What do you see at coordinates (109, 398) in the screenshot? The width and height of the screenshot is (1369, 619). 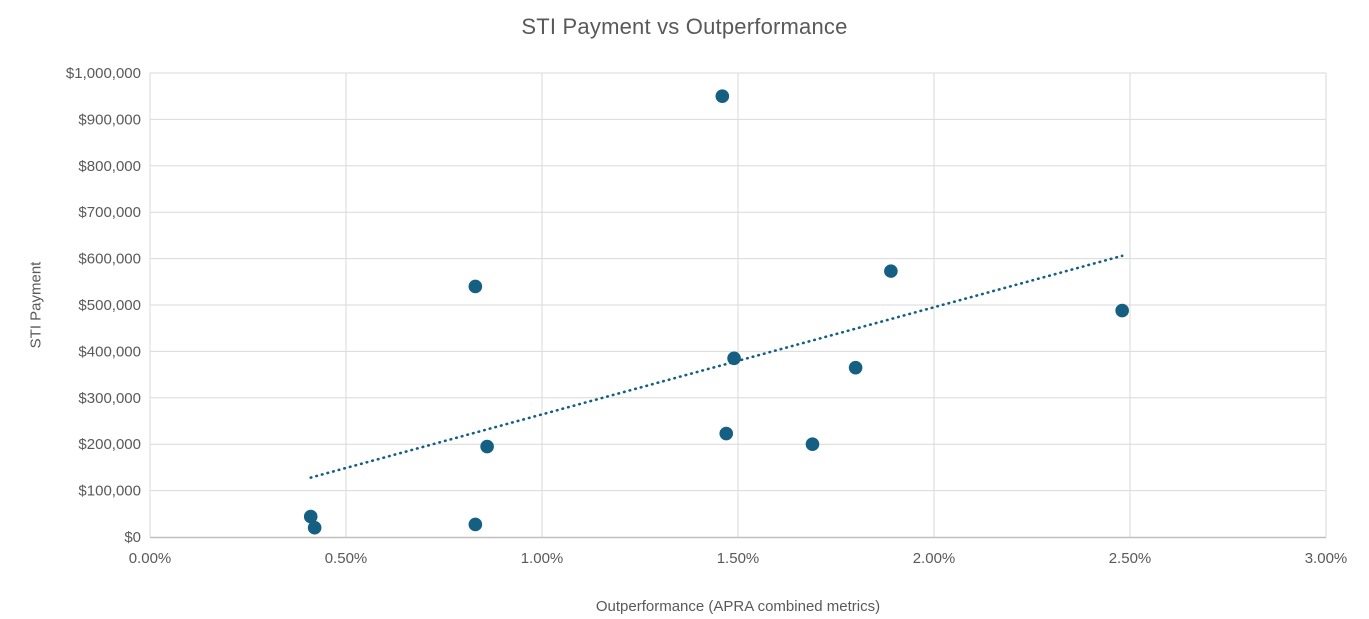 I see `y-tick-label: $300,000` at bounding box center [109, 398].